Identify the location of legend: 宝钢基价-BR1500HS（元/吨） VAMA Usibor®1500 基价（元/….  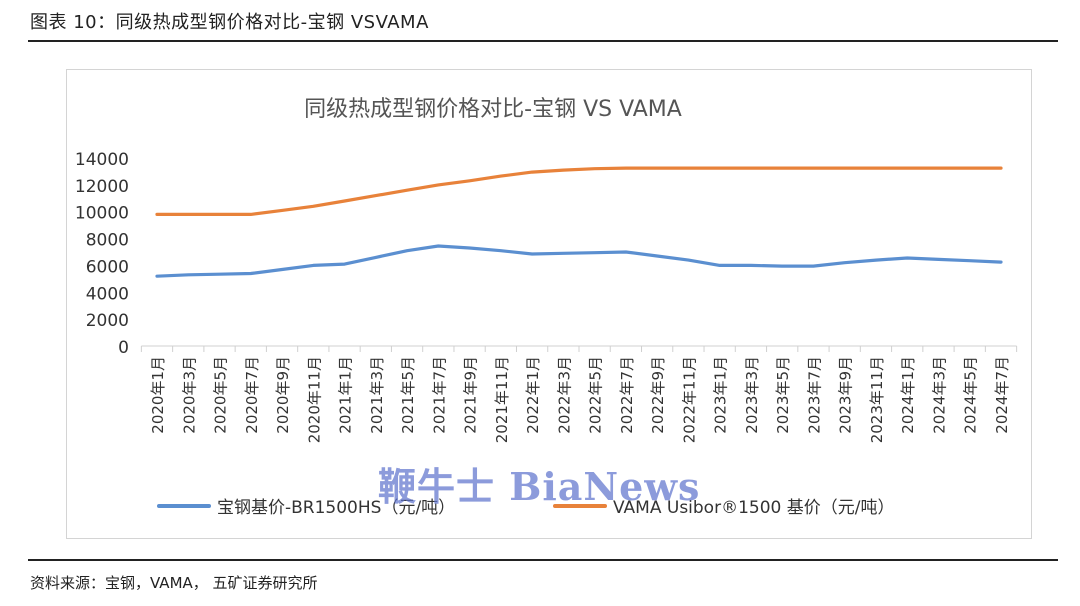
(525, 508).